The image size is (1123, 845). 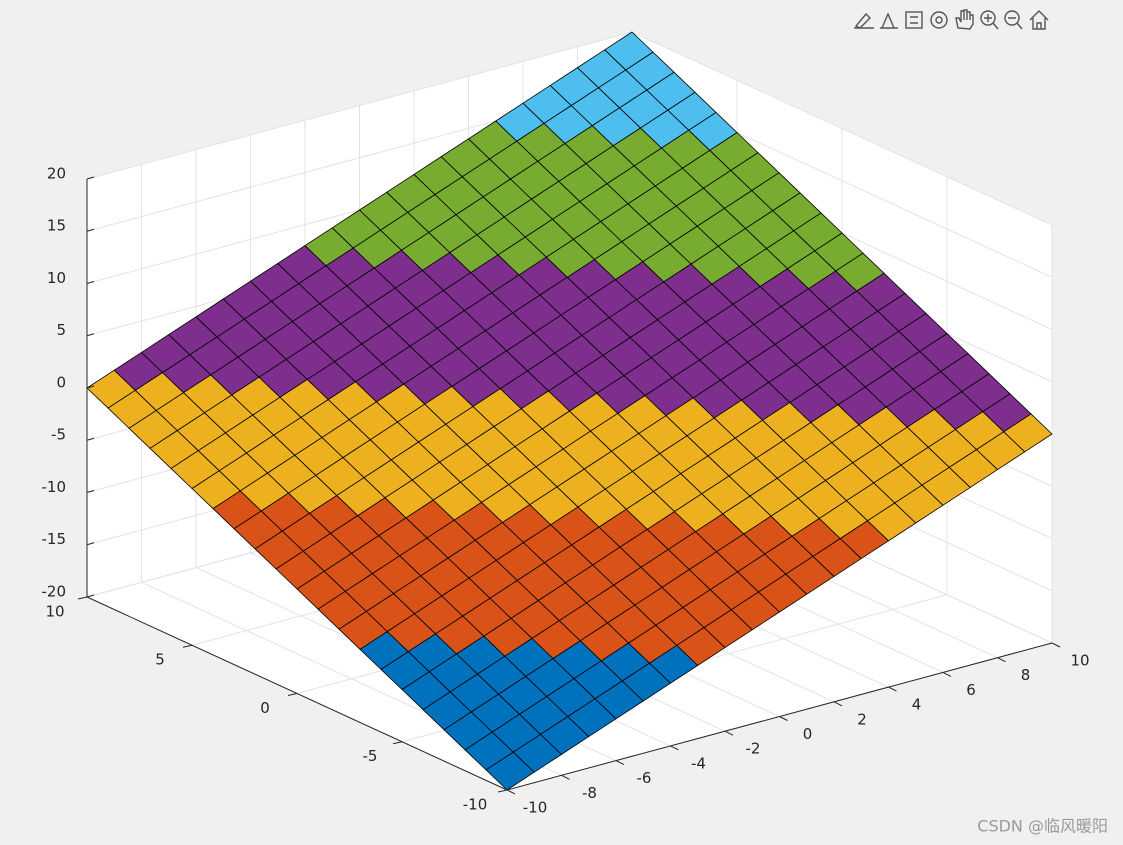 I want to click on y-tick-label: 0, so click(x=265, y=708).